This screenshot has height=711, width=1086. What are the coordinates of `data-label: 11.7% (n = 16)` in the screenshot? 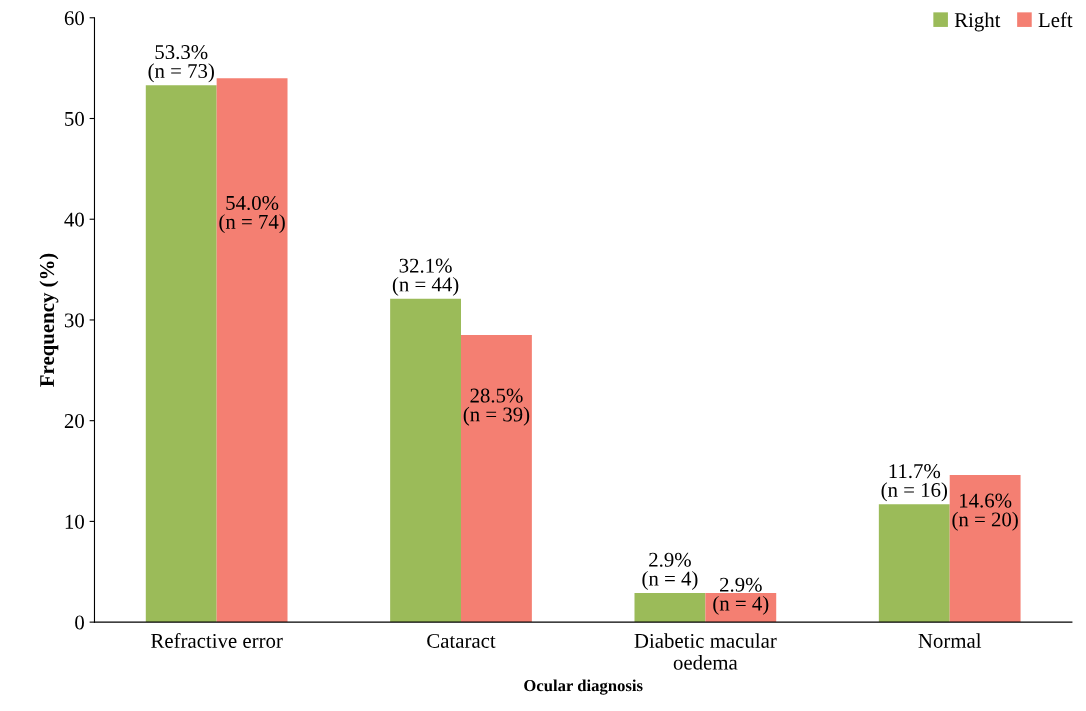 It's located at (914, 483).